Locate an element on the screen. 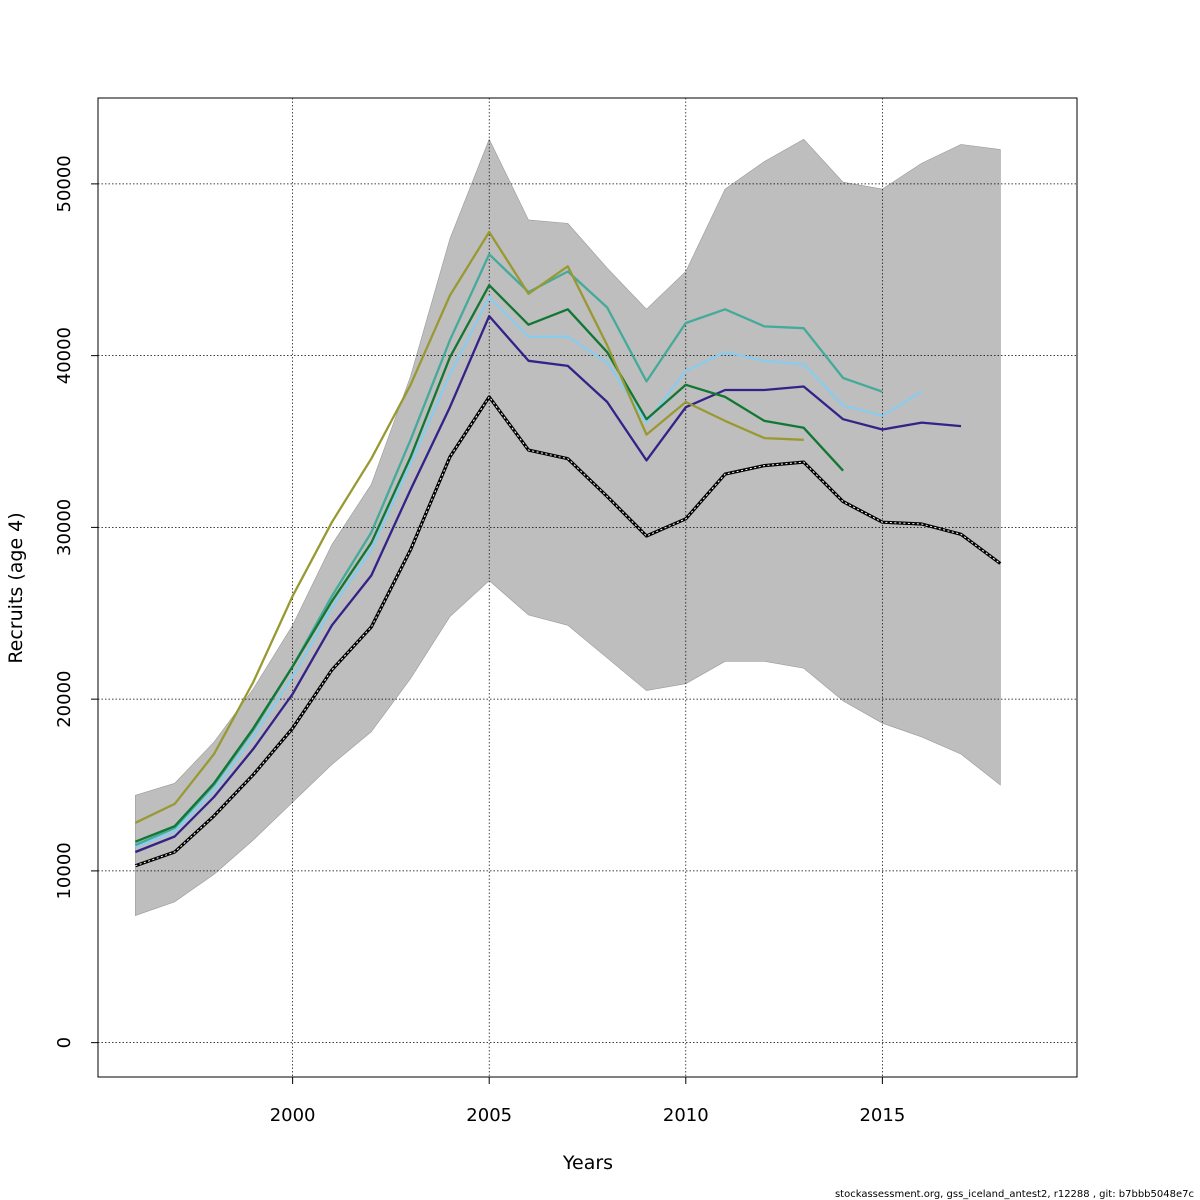  y-tick-label: 0 is located at coordinates (64, 1042).